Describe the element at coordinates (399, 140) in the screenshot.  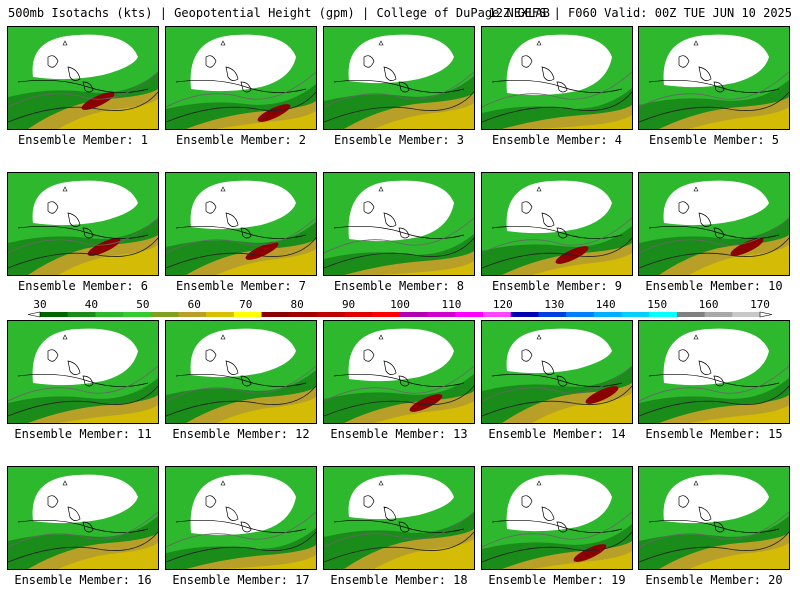
I see `ensemble-member-label: Ensemble Member: 3` at that location.